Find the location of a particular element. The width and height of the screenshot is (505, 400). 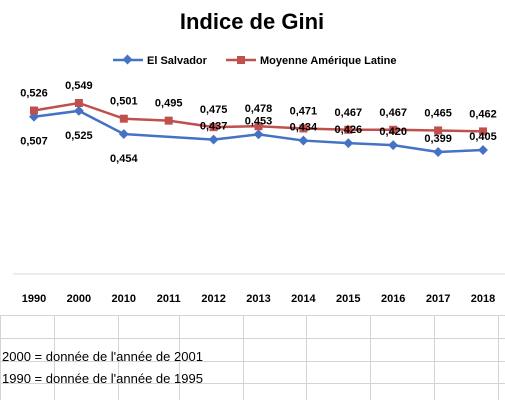

point-moyenne-am-rique-latine-2015 is located at coordinates (348, 129).